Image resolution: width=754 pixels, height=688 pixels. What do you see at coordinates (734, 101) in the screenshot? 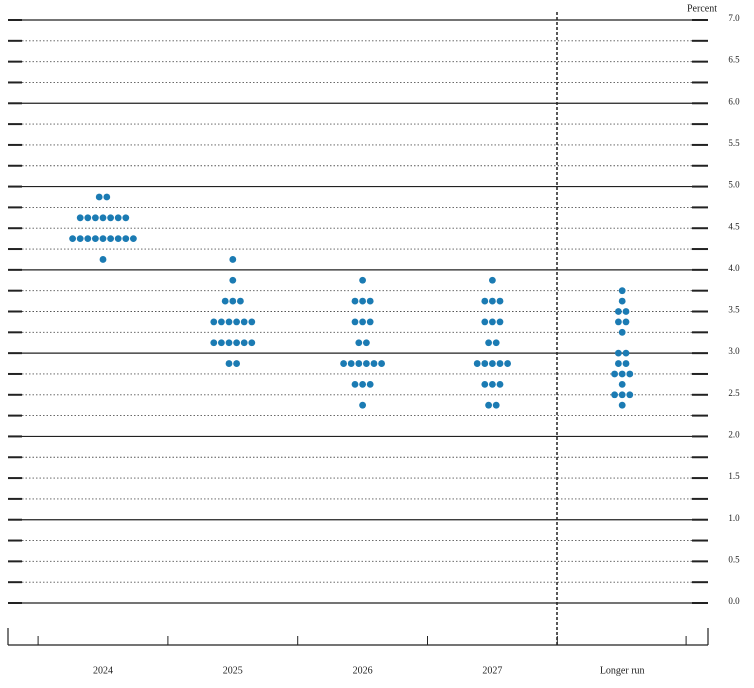
I see `y-tick-label: 6.0` at bounding box center [734, 101].